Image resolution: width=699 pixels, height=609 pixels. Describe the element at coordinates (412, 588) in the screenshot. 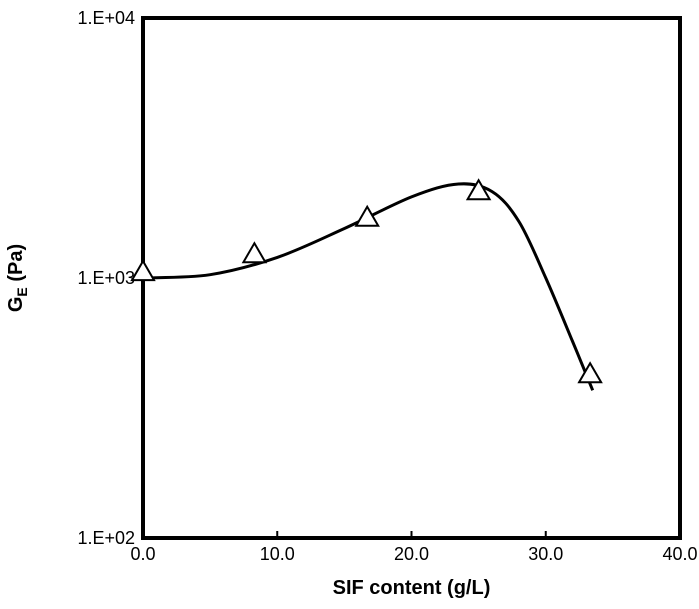

I see `x-axis-label: SIF content (g/L)` at that location.